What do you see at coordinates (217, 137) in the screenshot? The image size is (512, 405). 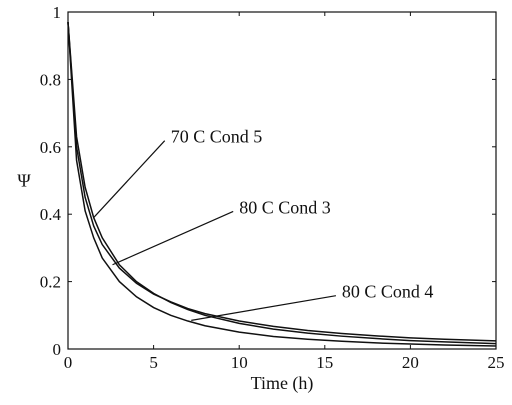 I see `annotation-label-0: 70 C Cond 5` at bounding box center [217, 137].